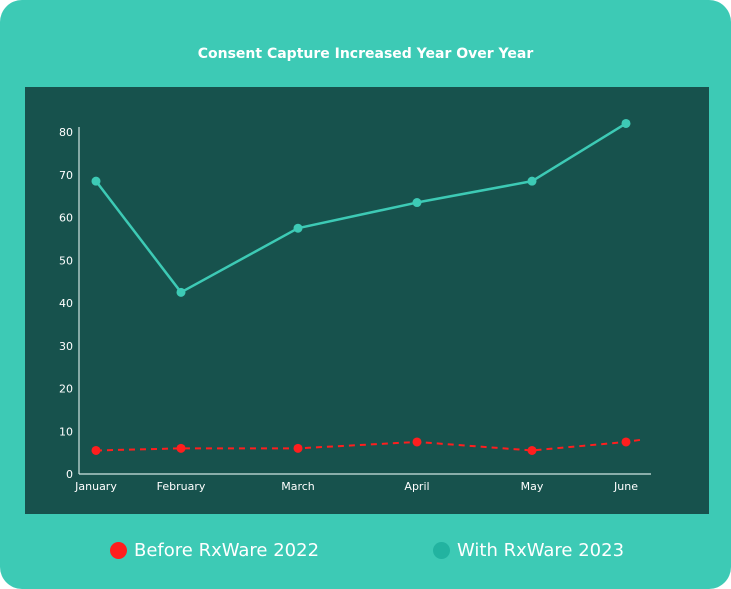  I want to click on x-tick-label: June, so click(625, 486).